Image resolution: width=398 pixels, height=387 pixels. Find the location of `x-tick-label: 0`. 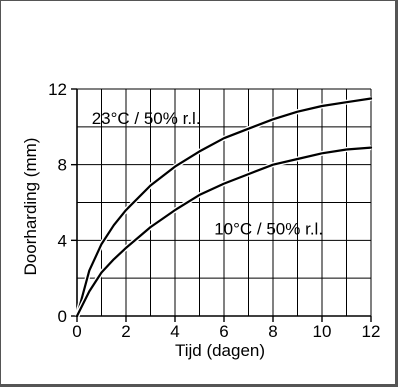

x-tick-label: 0 is located at coordinates (76, 331).